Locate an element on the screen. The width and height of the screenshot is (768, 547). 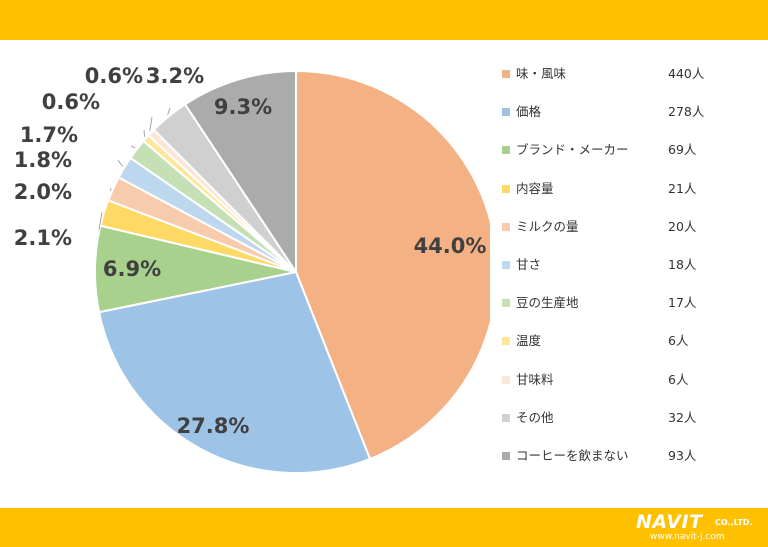
legend-item: その他 32人 is located at coordinates (627, 427).